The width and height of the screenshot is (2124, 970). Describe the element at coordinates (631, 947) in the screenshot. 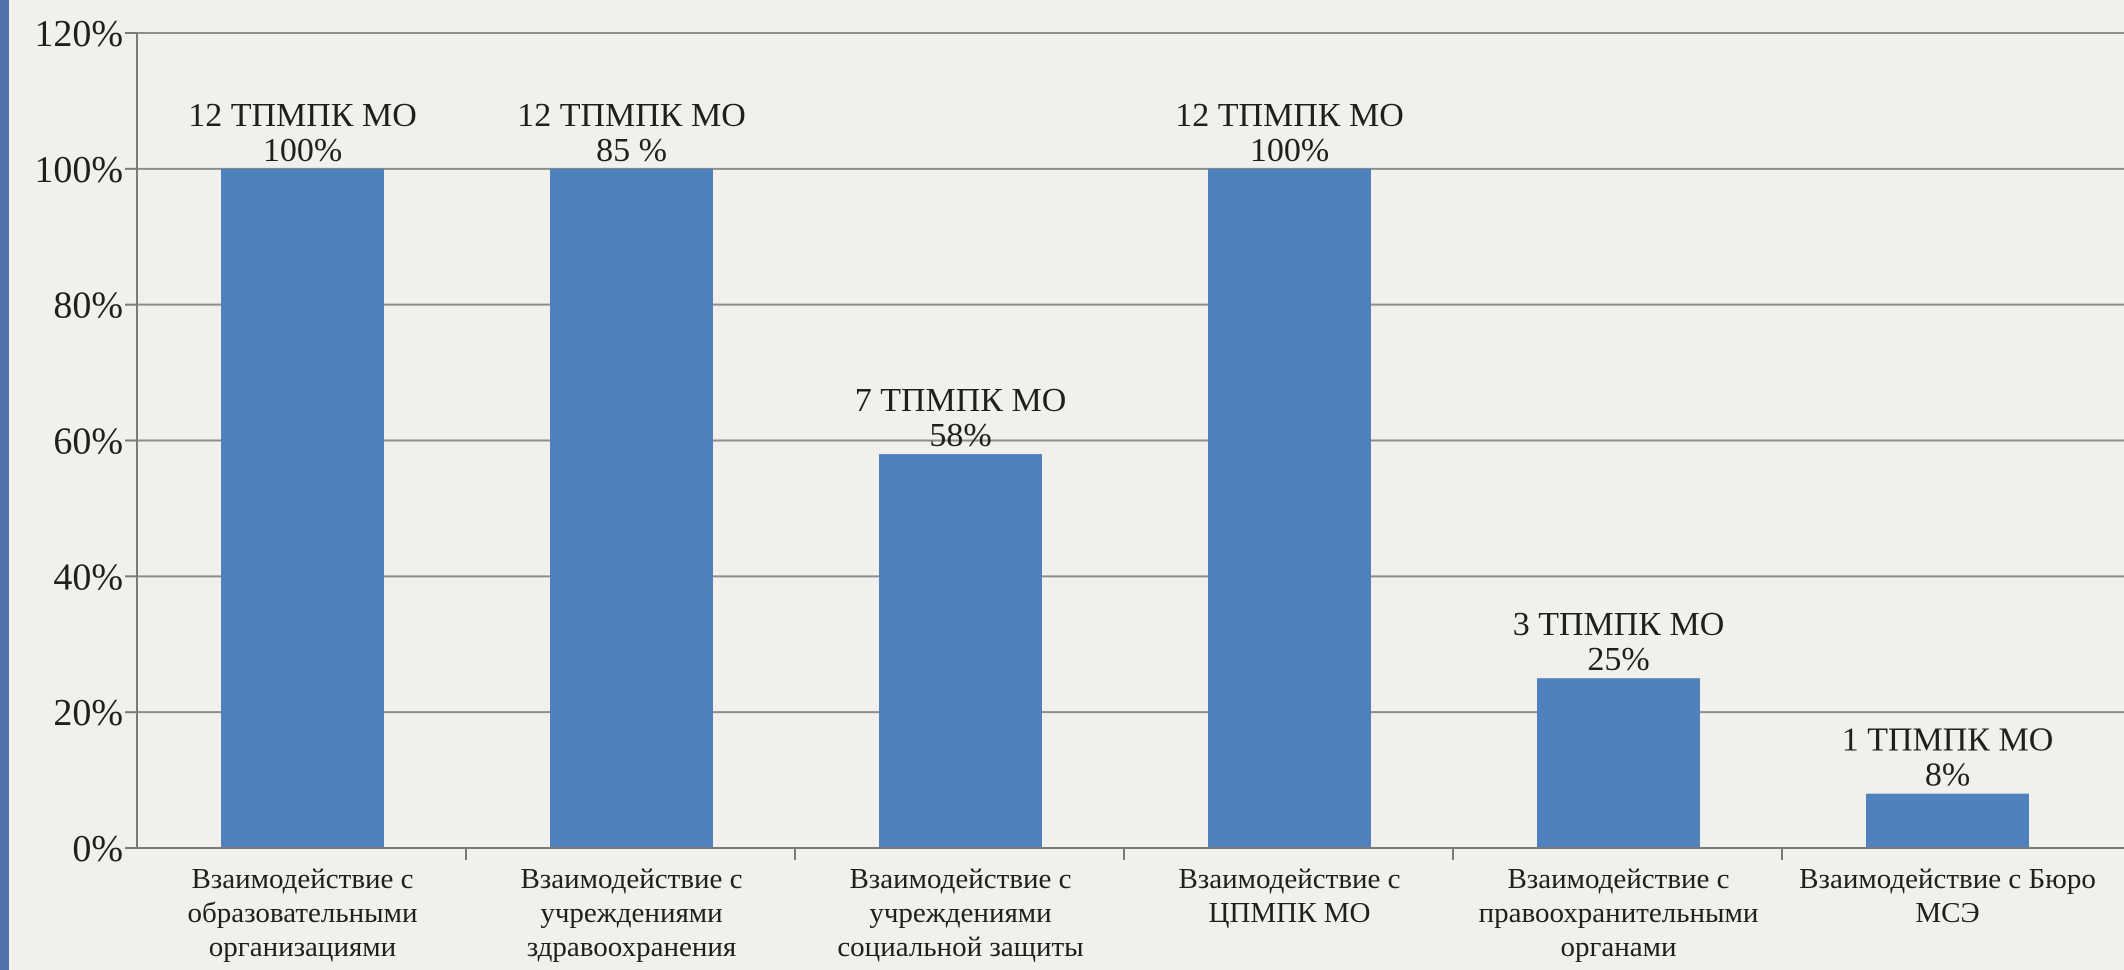

I see `category-label: здравоохранения` at that location.